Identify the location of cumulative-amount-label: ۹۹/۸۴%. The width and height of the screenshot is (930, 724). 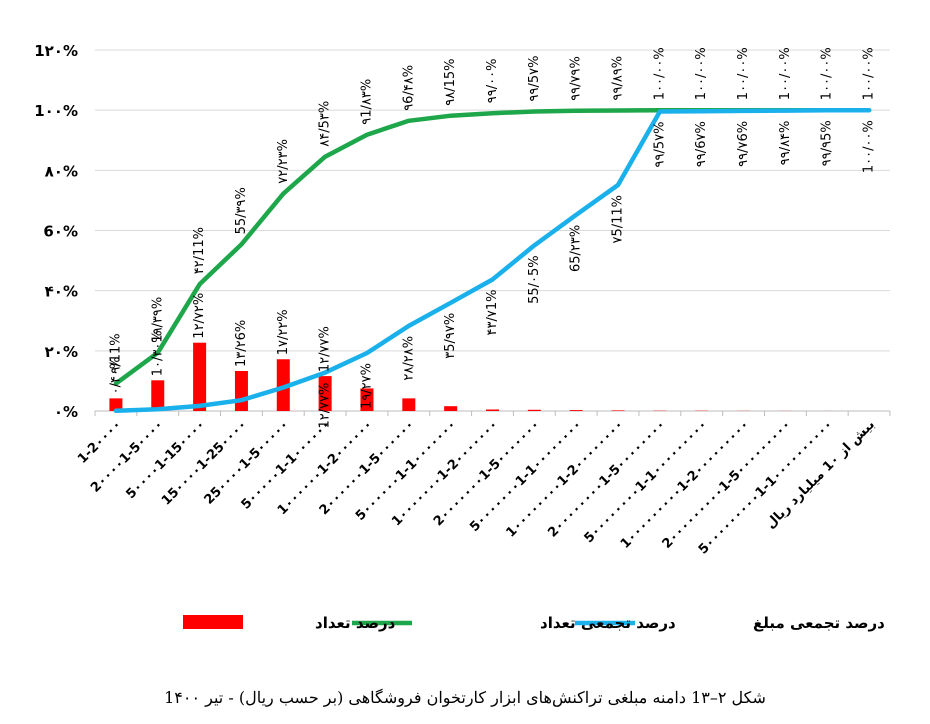
(785, 143).